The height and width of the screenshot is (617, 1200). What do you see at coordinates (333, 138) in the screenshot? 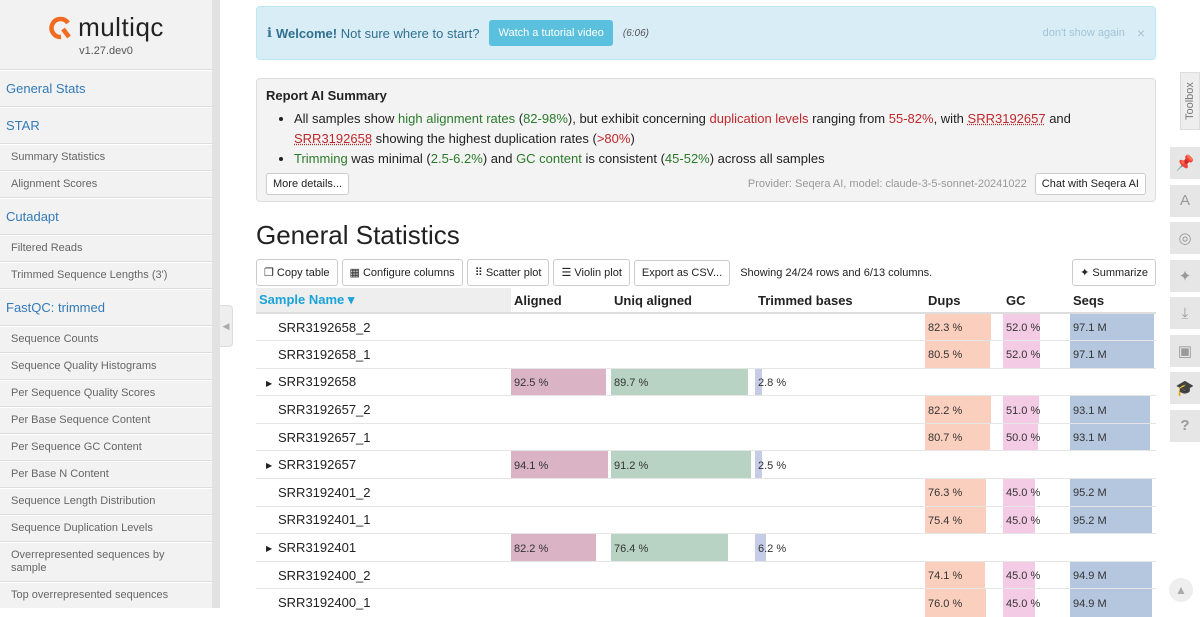
I see `sample-link: SRR3192658` at bounding box center [333, 138].